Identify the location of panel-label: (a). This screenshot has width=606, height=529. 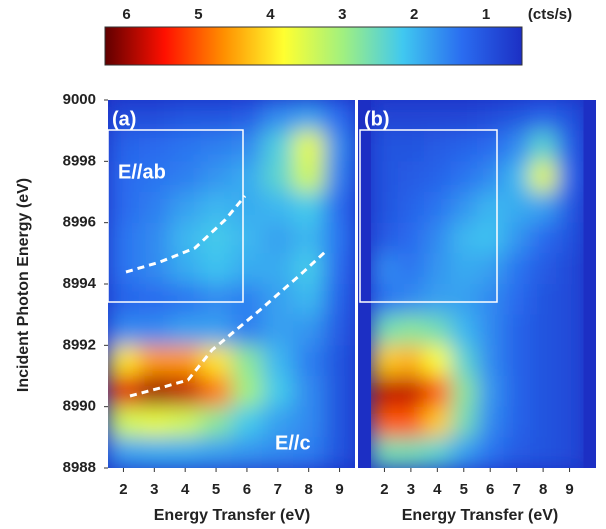
(124, 119).